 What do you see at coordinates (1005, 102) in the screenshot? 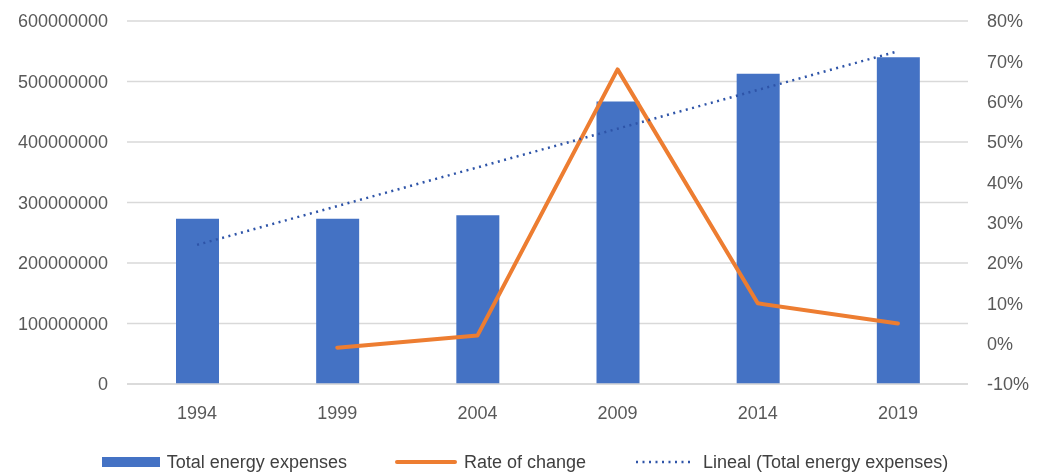
I see `y2-tick-label: 60%` at bounding box center [1005, 102].